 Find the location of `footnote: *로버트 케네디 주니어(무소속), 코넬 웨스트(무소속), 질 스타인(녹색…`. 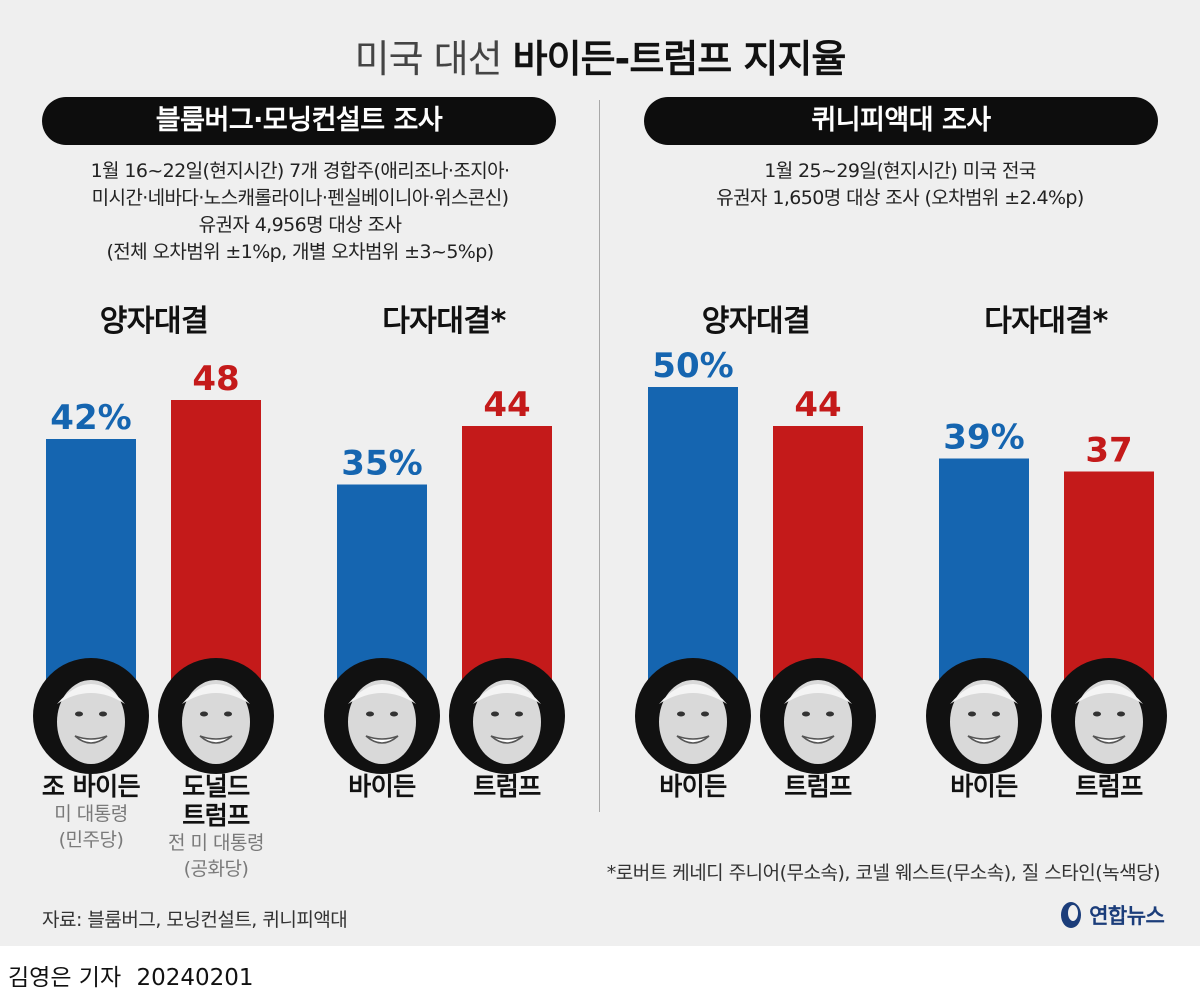

footnote: *로버트 케네디 주니어(무소속), 코넬 웨스트(무소속), 질 스타인(녹색… is located at coordinates (883, 873).